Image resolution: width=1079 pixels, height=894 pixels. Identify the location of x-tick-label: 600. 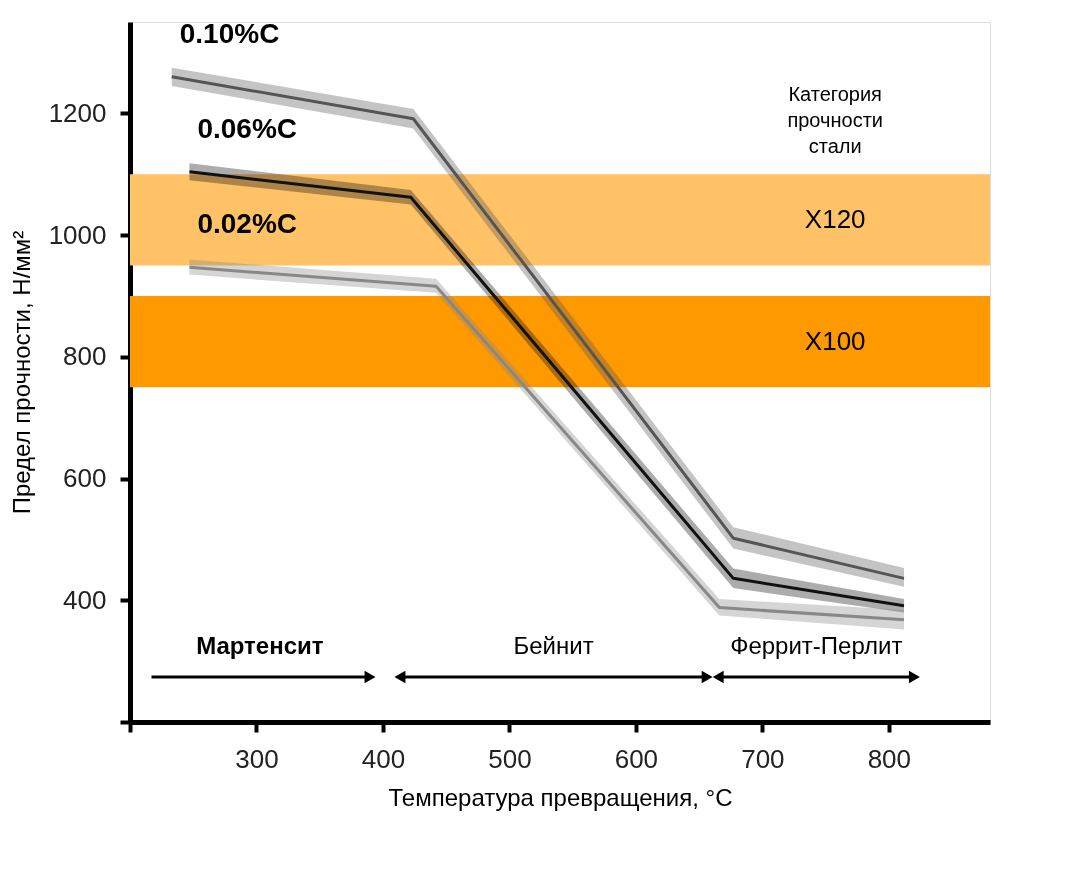
(636, 758).